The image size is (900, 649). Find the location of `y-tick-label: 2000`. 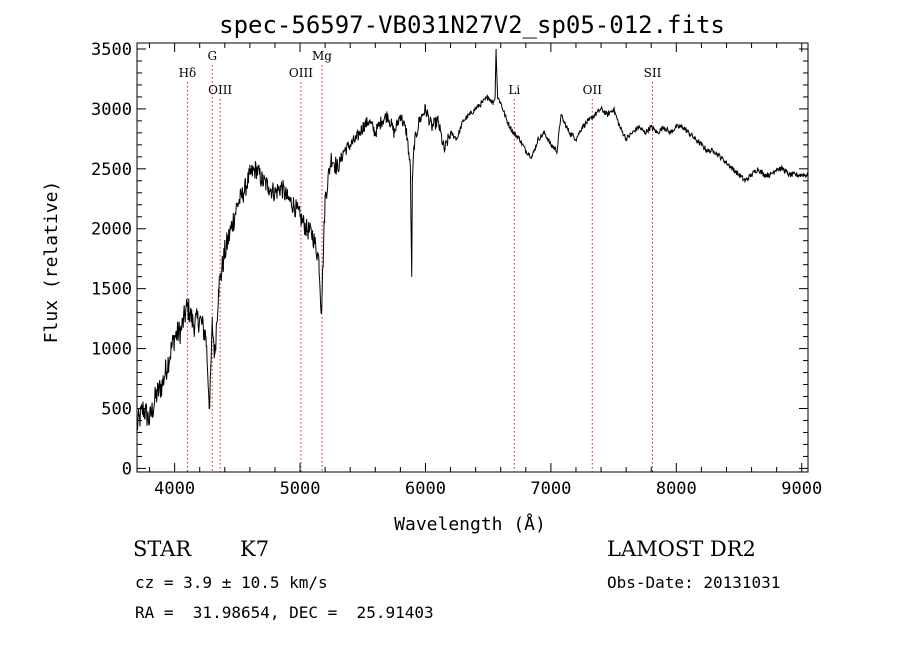

y-tick-label: 2000 is located at coordinates (111, 230).